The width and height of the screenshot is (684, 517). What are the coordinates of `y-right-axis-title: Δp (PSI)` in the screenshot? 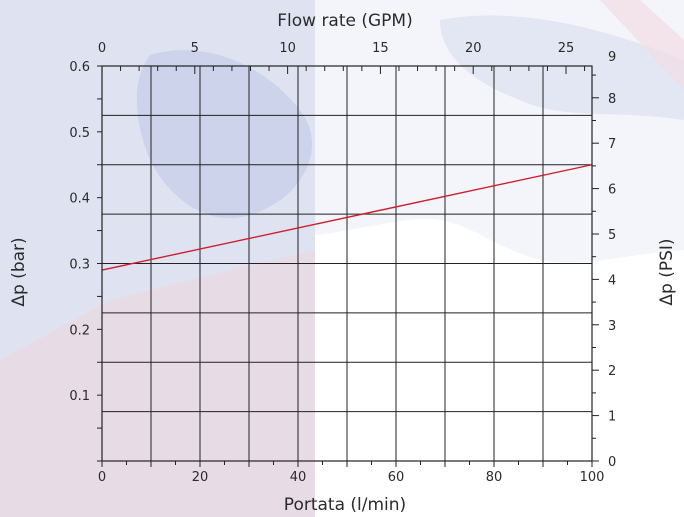 It's located at (667, 271).